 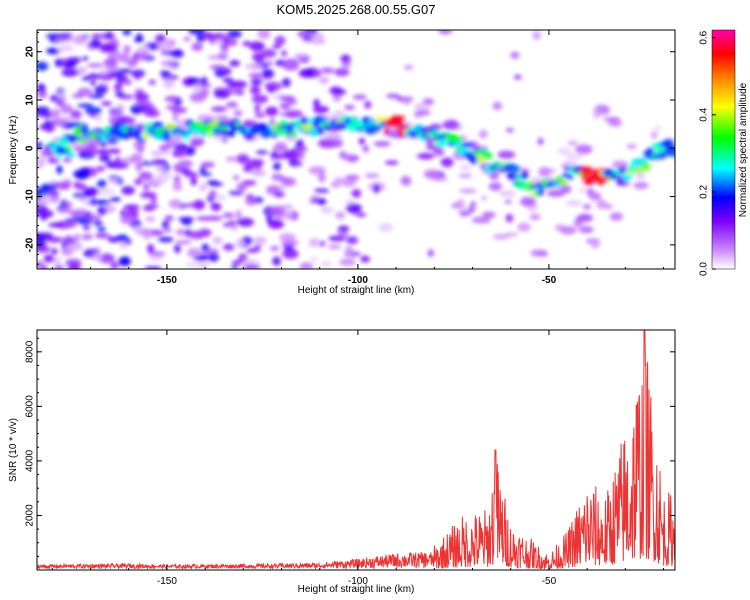 I want to click on colorbar-tick-label: 0.4, so click(x=704, y=114).